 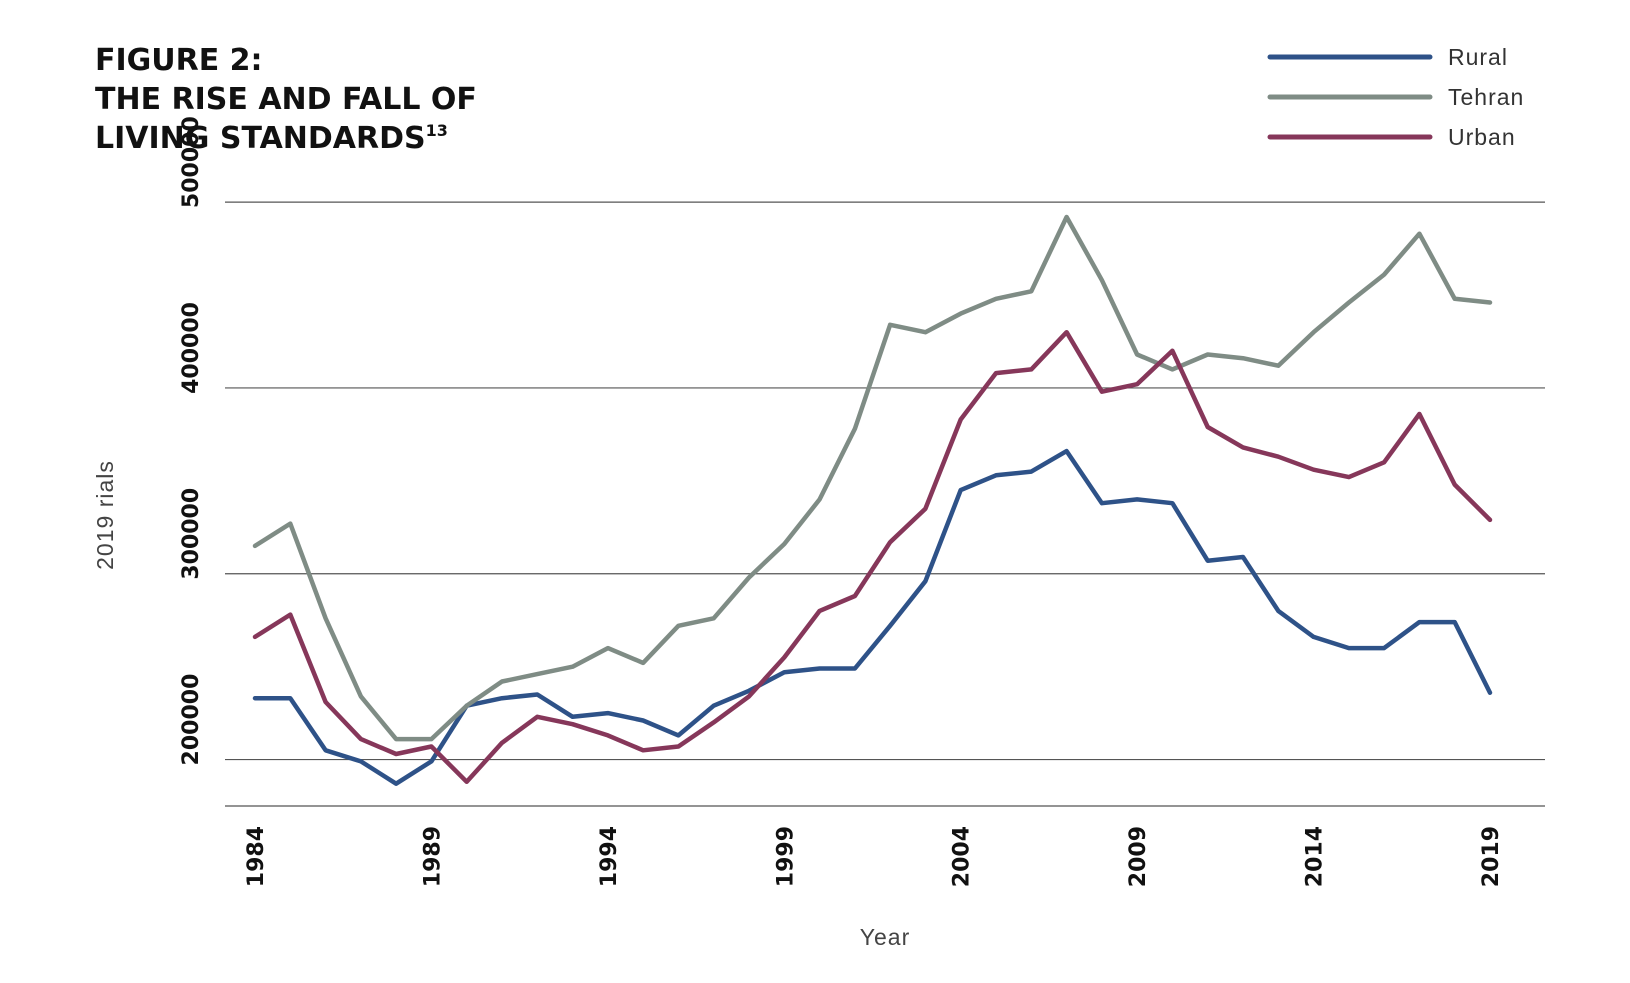 I want to click on x-tick-label: 2009, so click(x=1138, y=856).